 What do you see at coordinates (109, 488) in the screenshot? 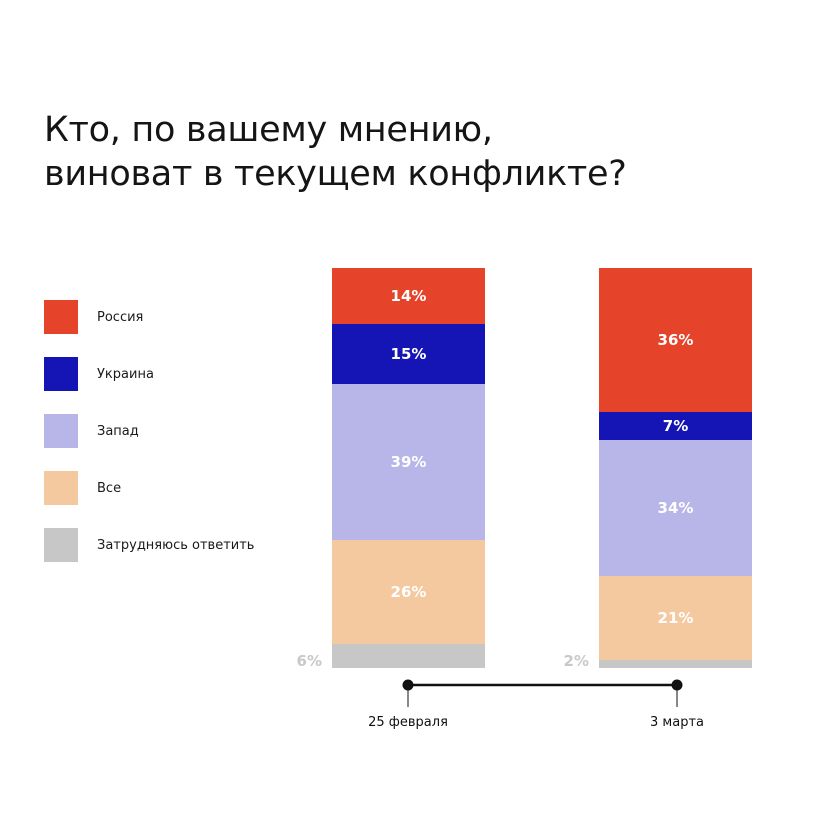
I see `legend-label-all: Все` at bounding box center [109, 488].